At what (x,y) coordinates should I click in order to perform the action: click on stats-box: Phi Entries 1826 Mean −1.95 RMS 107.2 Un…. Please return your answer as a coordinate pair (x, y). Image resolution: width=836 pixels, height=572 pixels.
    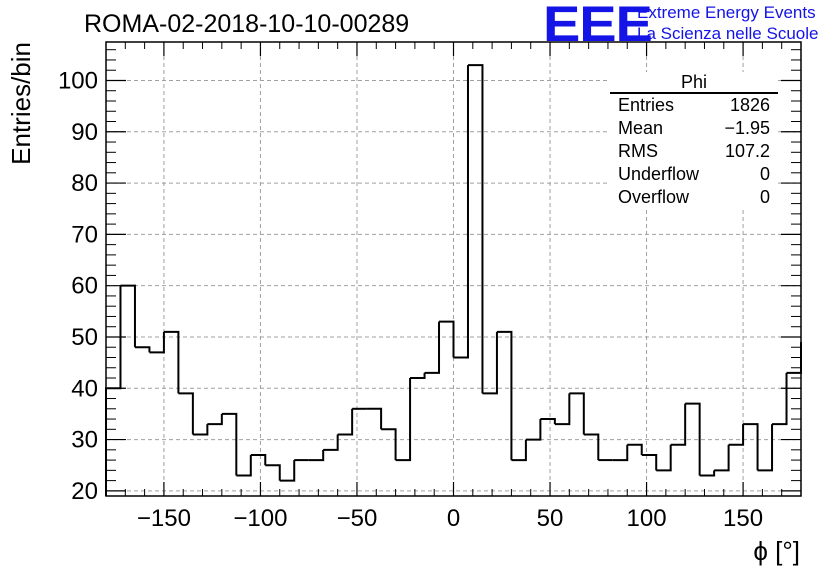
    Looking at the image, I should click on (694, 140).